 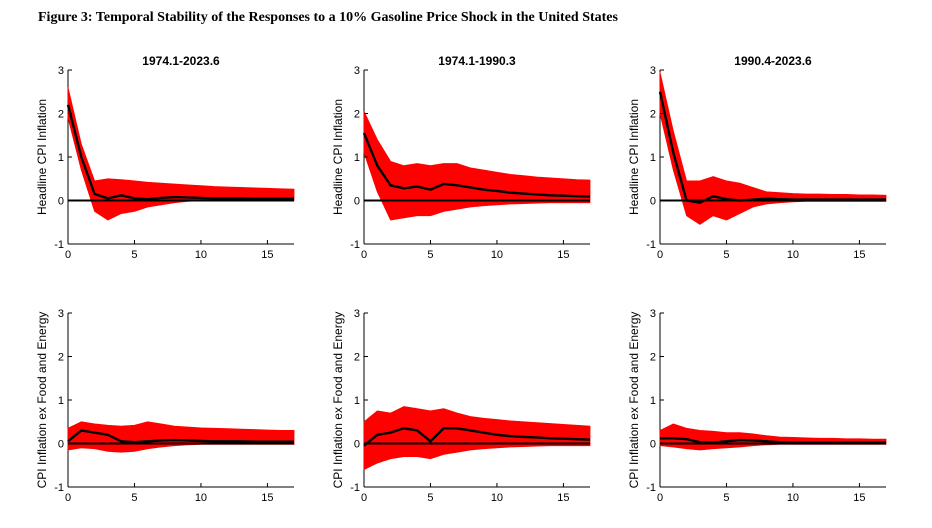 What do you see at coordinates (773, 61) in the screenshot?
I see `panel-title: 1990.4-2023.6` at bounding box center [773, 61].